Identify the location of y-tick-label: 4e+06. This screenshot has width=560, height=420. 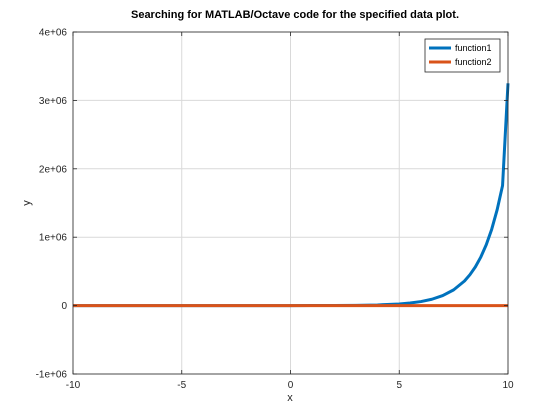
(53, 33).